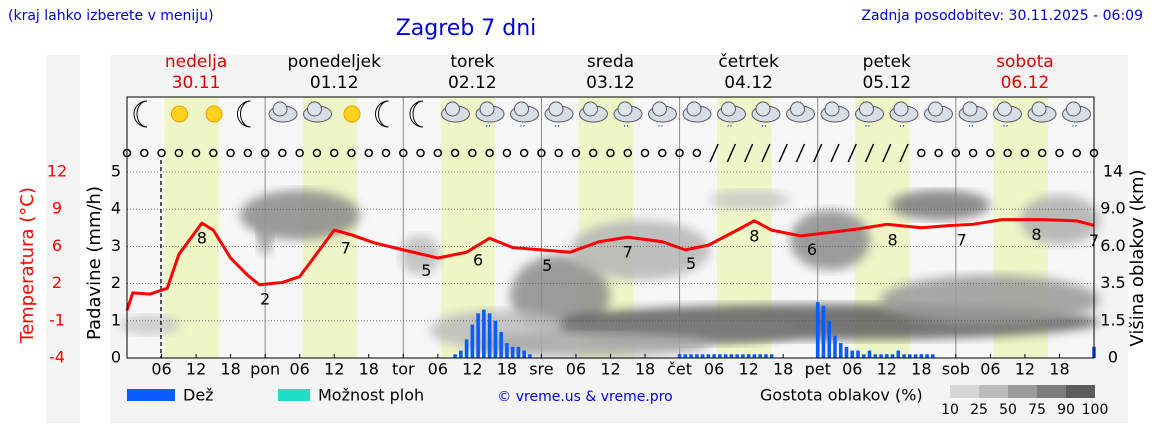 The width and height of the screenshot is (1152, 443). Describe the element at coordinates (1137, 257) in the screenshot. I see `y2-axis-title: Višina oblakov (km)` at that location.